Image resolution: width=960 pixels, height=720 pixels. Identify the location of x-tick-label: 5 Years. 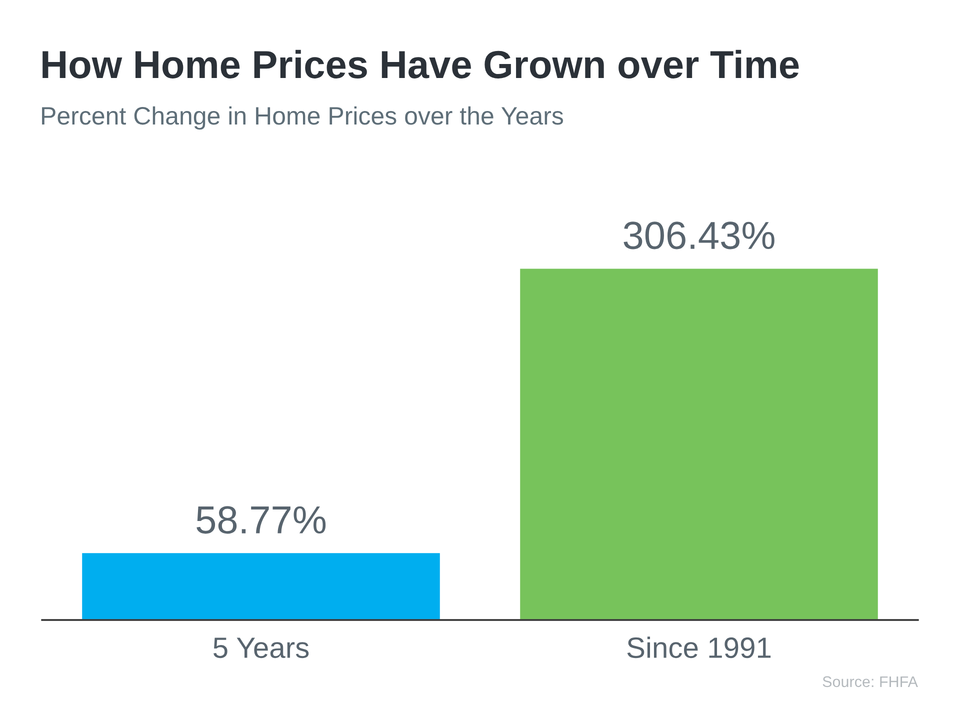
(261, 648).